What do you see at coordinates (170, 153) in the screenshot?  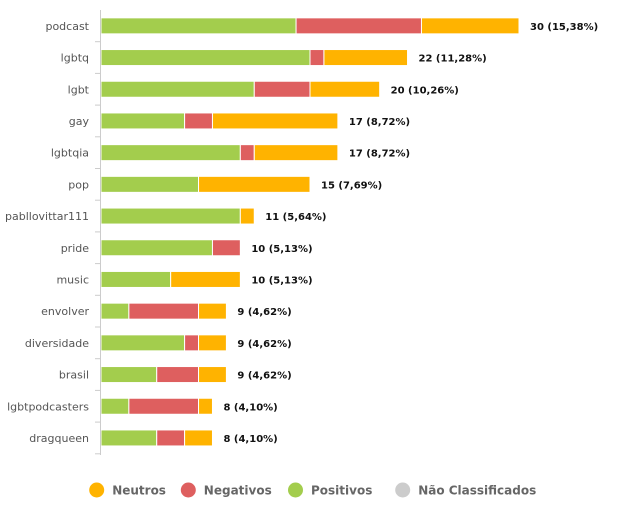 I see `bar-lgbtqia-positivos` at bounding box center [170, 153].